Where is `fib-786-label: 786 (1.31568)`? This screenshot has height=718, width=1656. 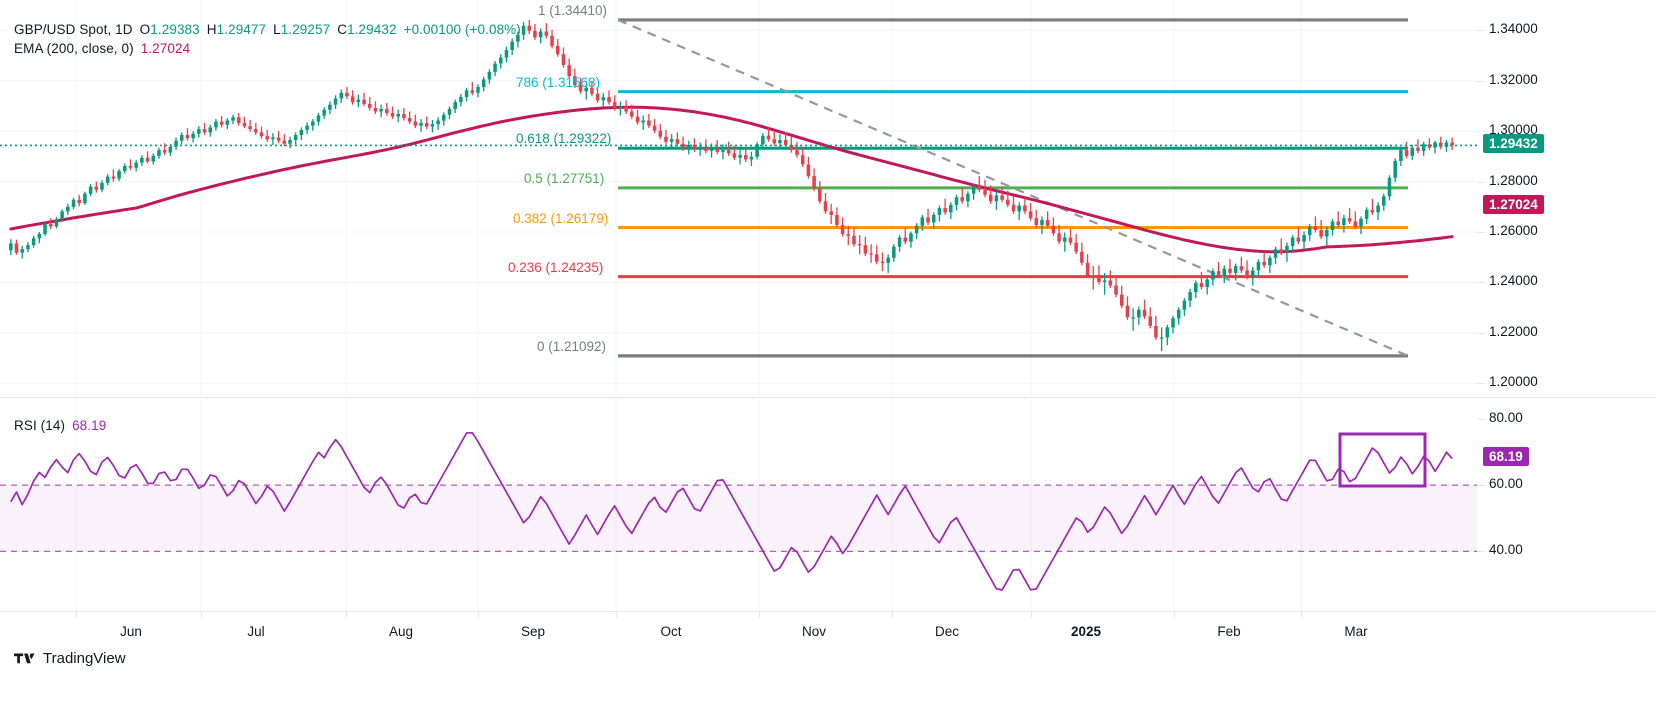 fib-786-label: 786 (1.31568) is located at coordinates (558, 82).